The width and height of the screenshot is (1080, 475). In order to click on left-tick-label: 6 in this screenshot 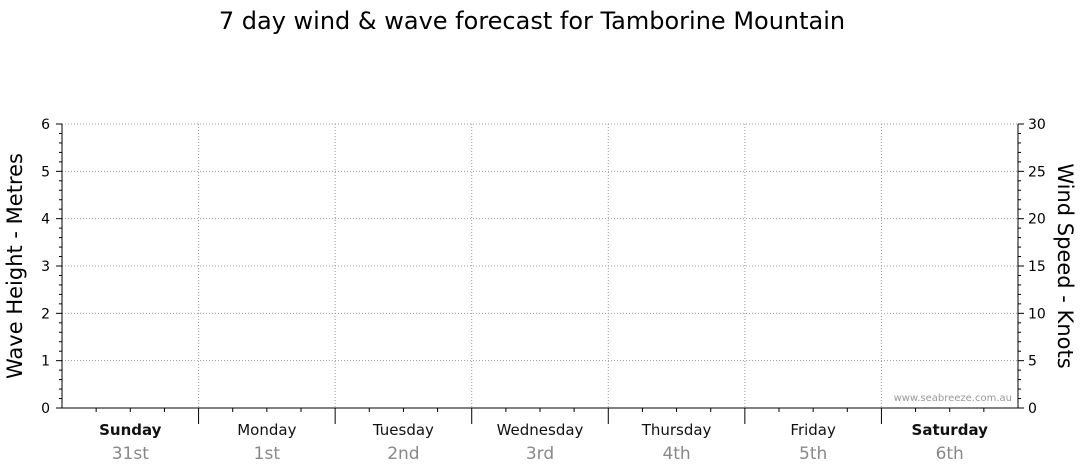, I will do `click(45, 125)`.